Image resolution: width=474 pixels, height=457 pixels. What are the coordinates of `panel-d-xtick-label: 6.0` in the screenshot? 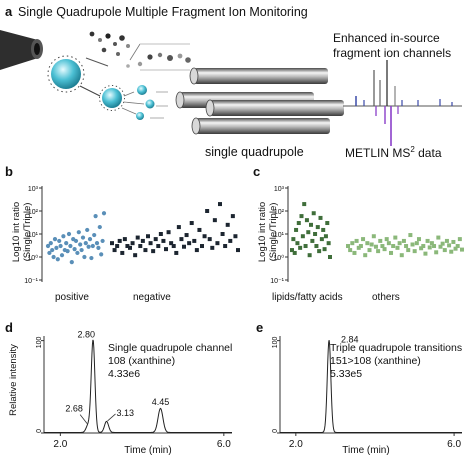 It's located at (224, 444).